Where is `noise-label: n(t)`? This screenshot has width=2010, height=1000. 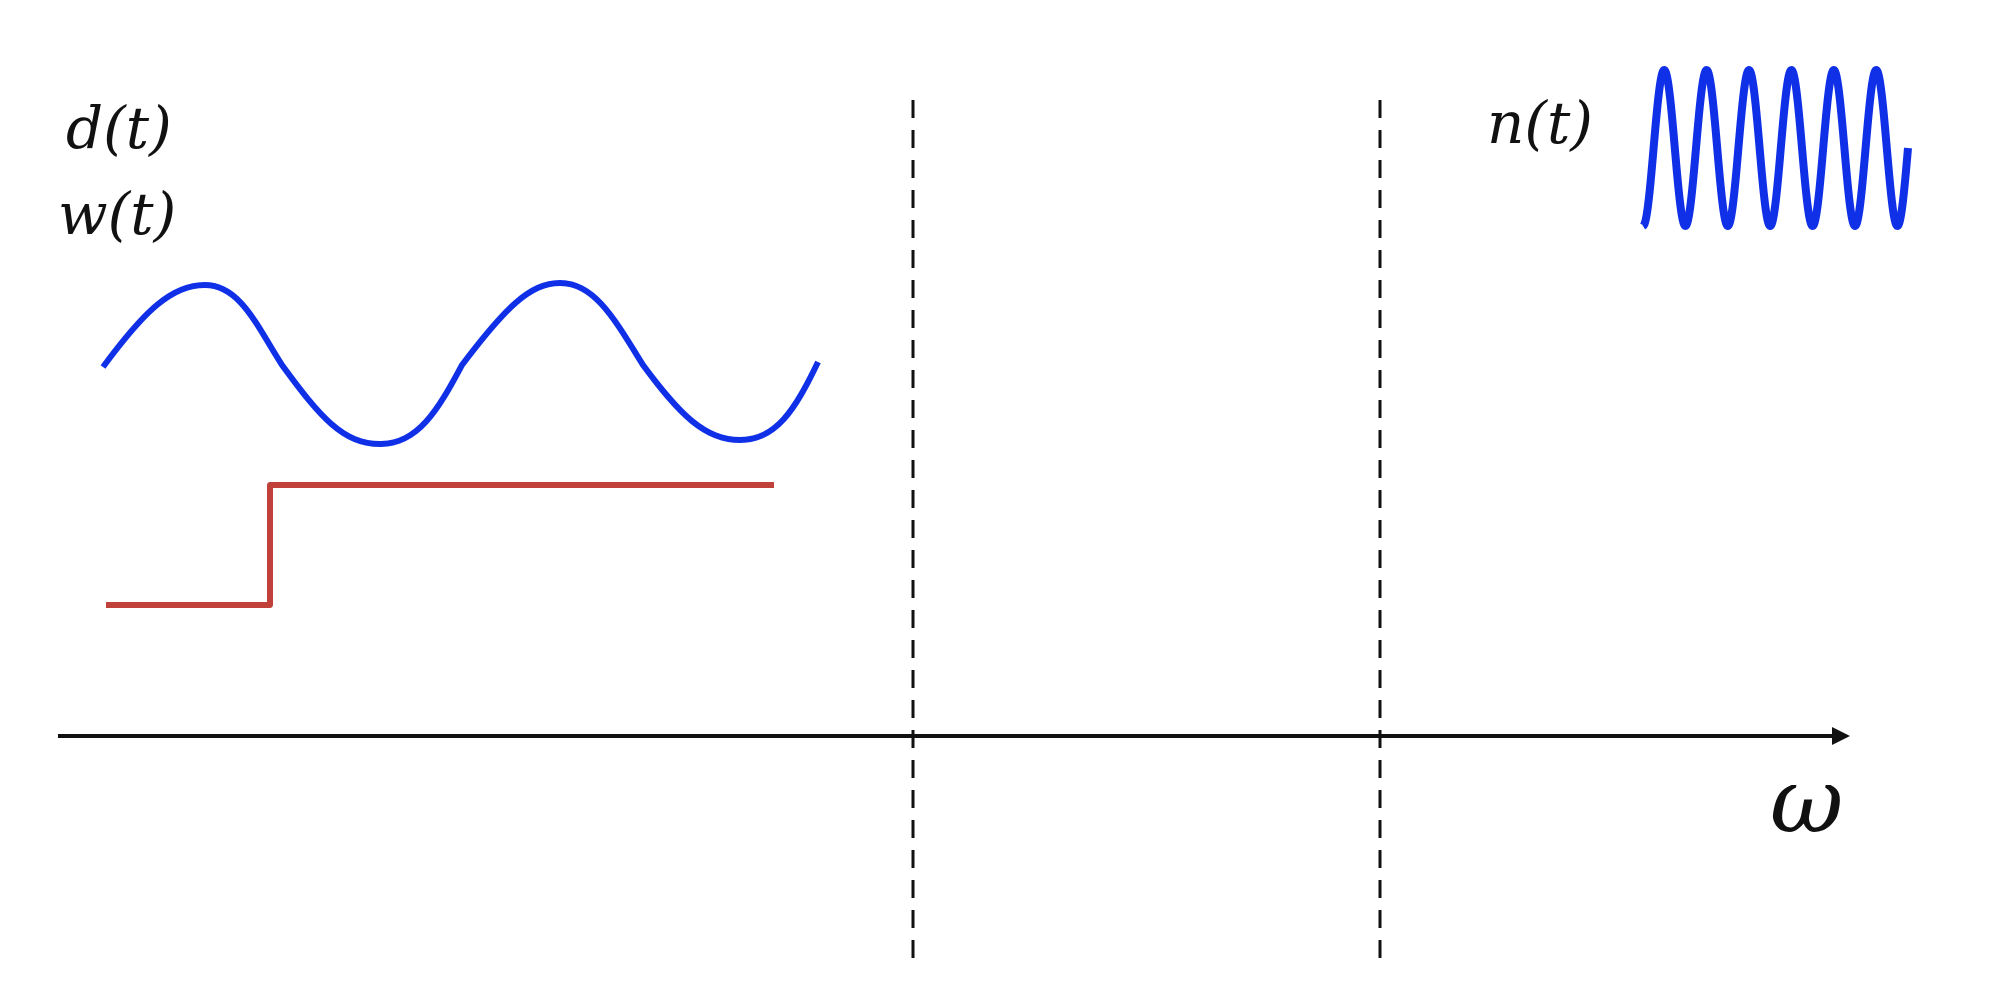
noise-label: n(t) is located at coordinates (1540, 123).